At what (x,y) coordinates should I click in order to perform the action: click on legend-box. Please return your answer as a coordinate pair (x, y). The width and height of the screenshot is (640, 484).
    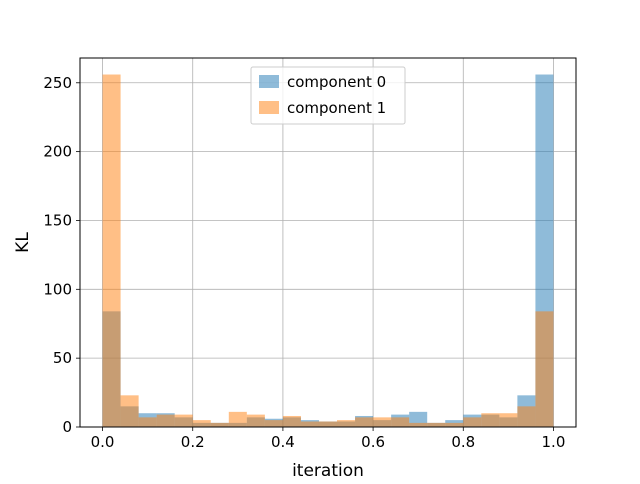
    Looking at the image, I should click on (328, 95).